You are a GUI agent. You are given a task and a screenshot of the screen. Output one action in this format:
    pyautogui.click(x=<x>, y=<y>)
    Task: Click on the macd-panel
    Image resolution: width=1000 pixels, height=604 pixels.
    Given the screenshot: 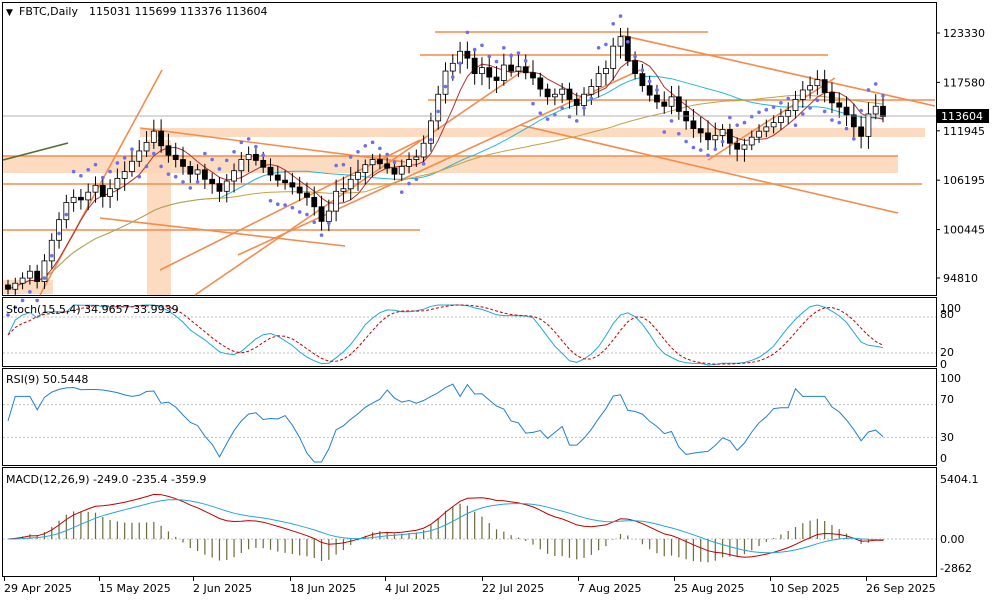 What is the action you would take?
    pyautogui.click(x=469, y=528)
    